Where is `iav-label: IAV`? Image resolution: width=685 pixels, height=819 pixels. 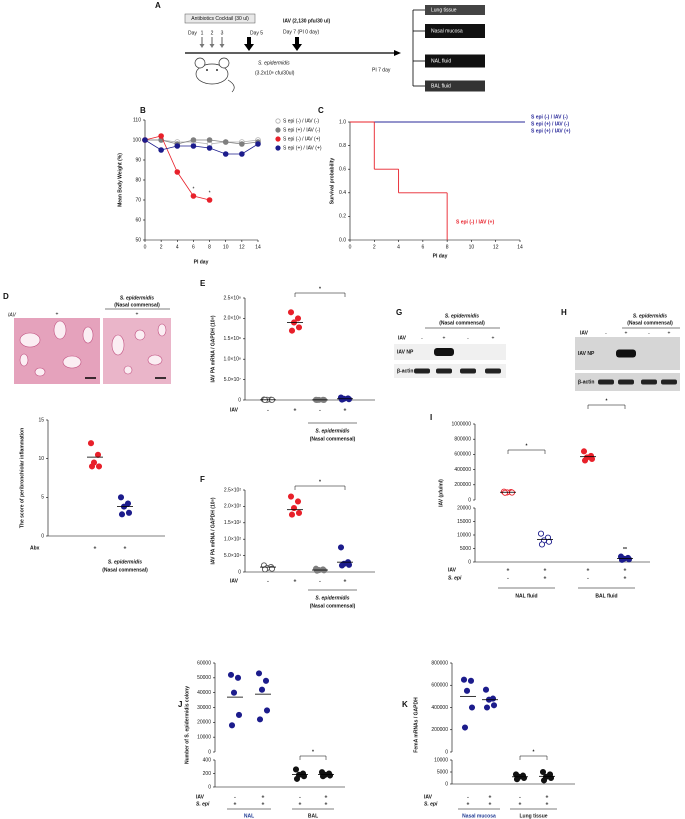
iav-label: IAV is located at coordinates (12, 315).